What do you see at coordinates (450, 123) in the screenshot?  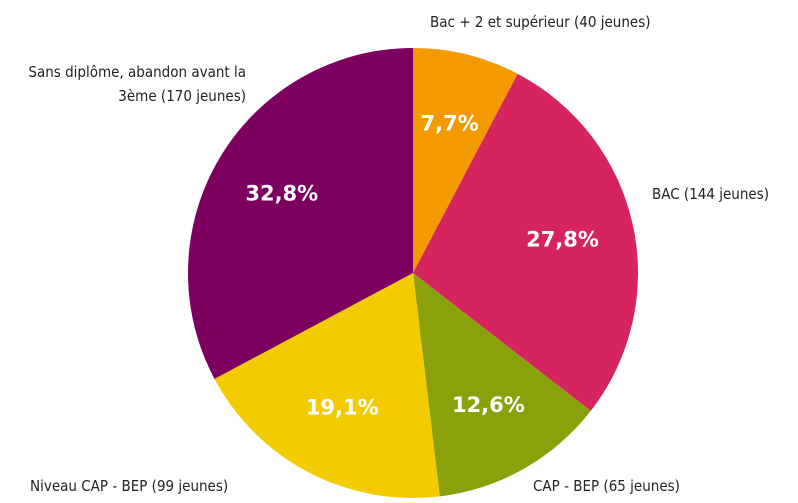 I see `data-label: 7,7%` at bounding box center [450, 123].